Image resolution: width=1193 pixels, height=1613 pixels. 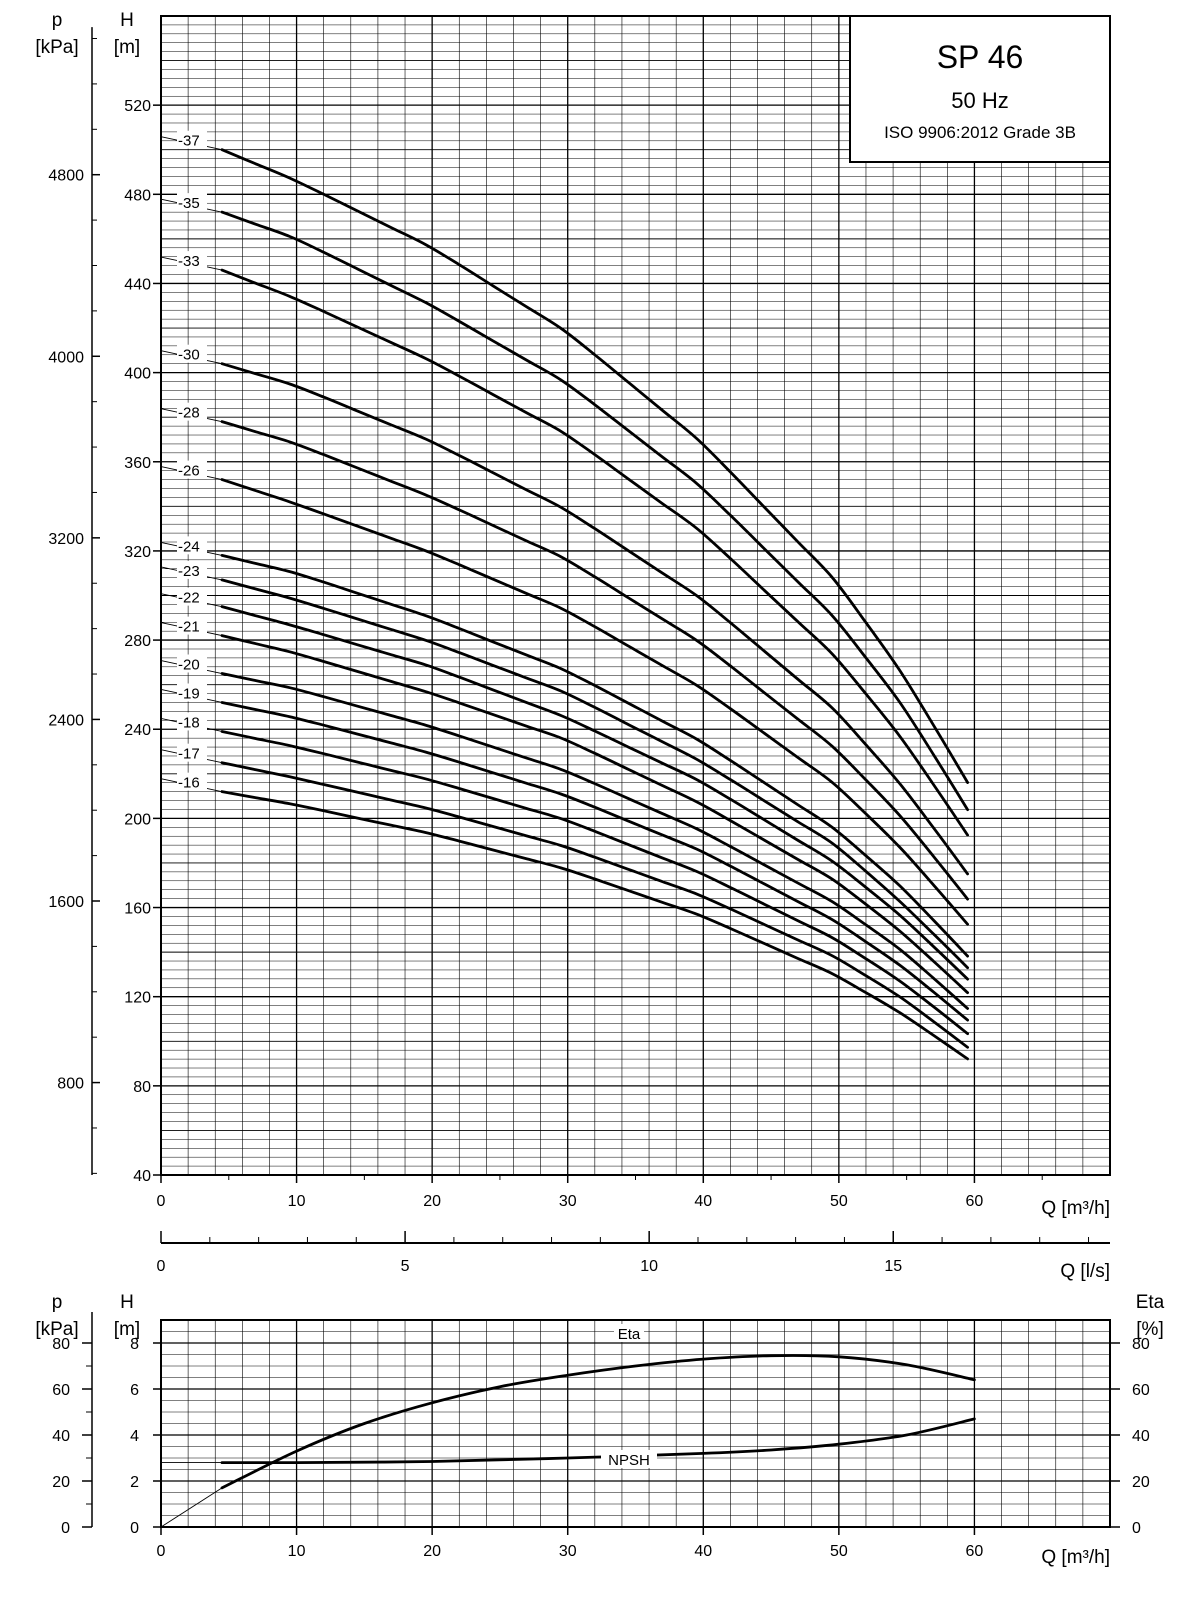 What do you see at coordinates (137, 819) in the screenshot?
I see `head-tick-label: 200` at bounding box center [137, 819].